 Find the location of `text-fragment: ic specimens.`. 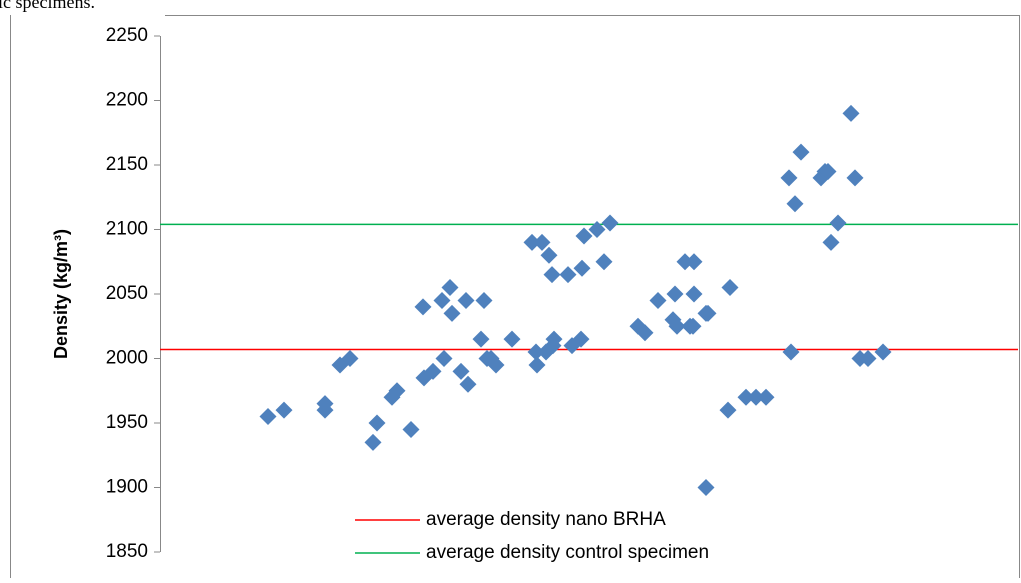

text-fragment: ic specimens. is located at coordinates (47, 6).